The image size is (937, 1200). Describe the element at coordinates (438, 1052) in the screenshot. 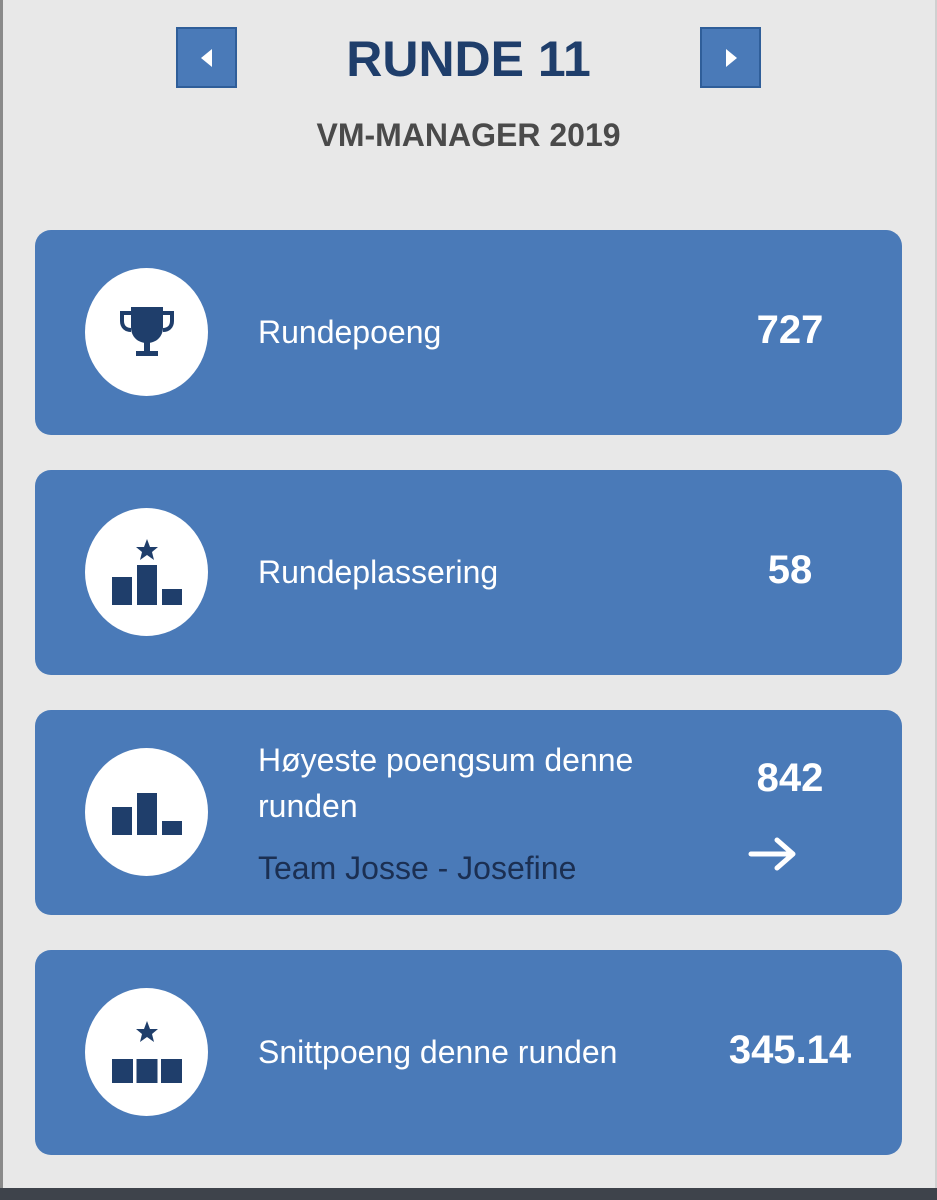

I see `card-label: Snittpoeng denne runden` at that location.